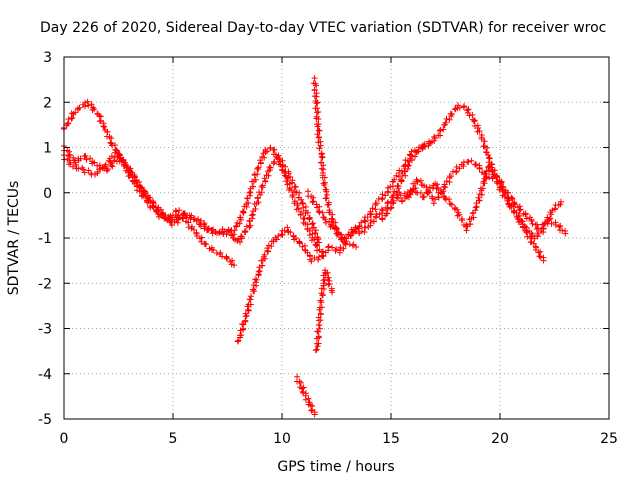  Describe the element at coordinates (47, 58) in the screenshot. I see `y-tick-label: 3` at that location.